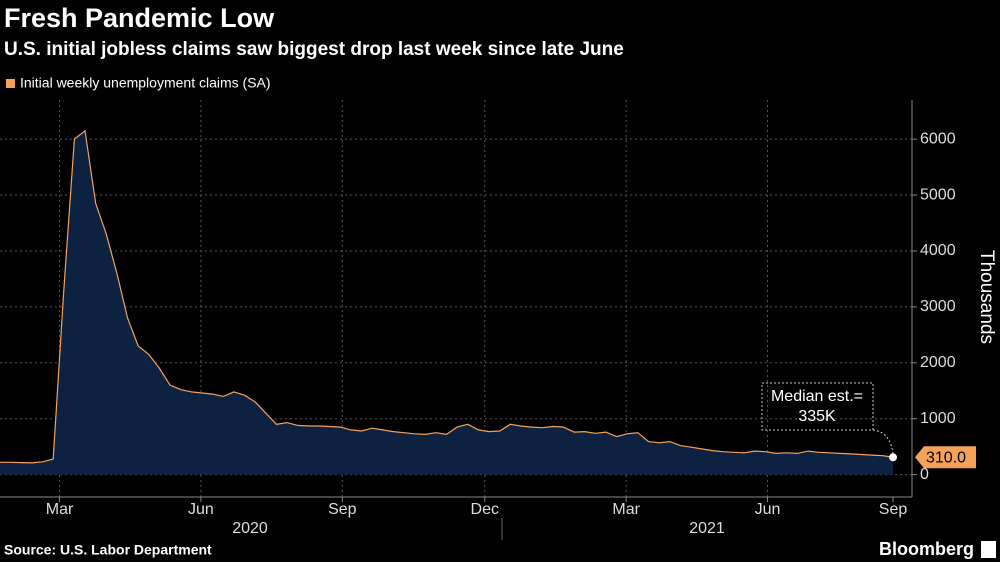 The height and width of the screenshot is (562, 1000). I want to click on y-tick-label: 6000, so click(938, 138).